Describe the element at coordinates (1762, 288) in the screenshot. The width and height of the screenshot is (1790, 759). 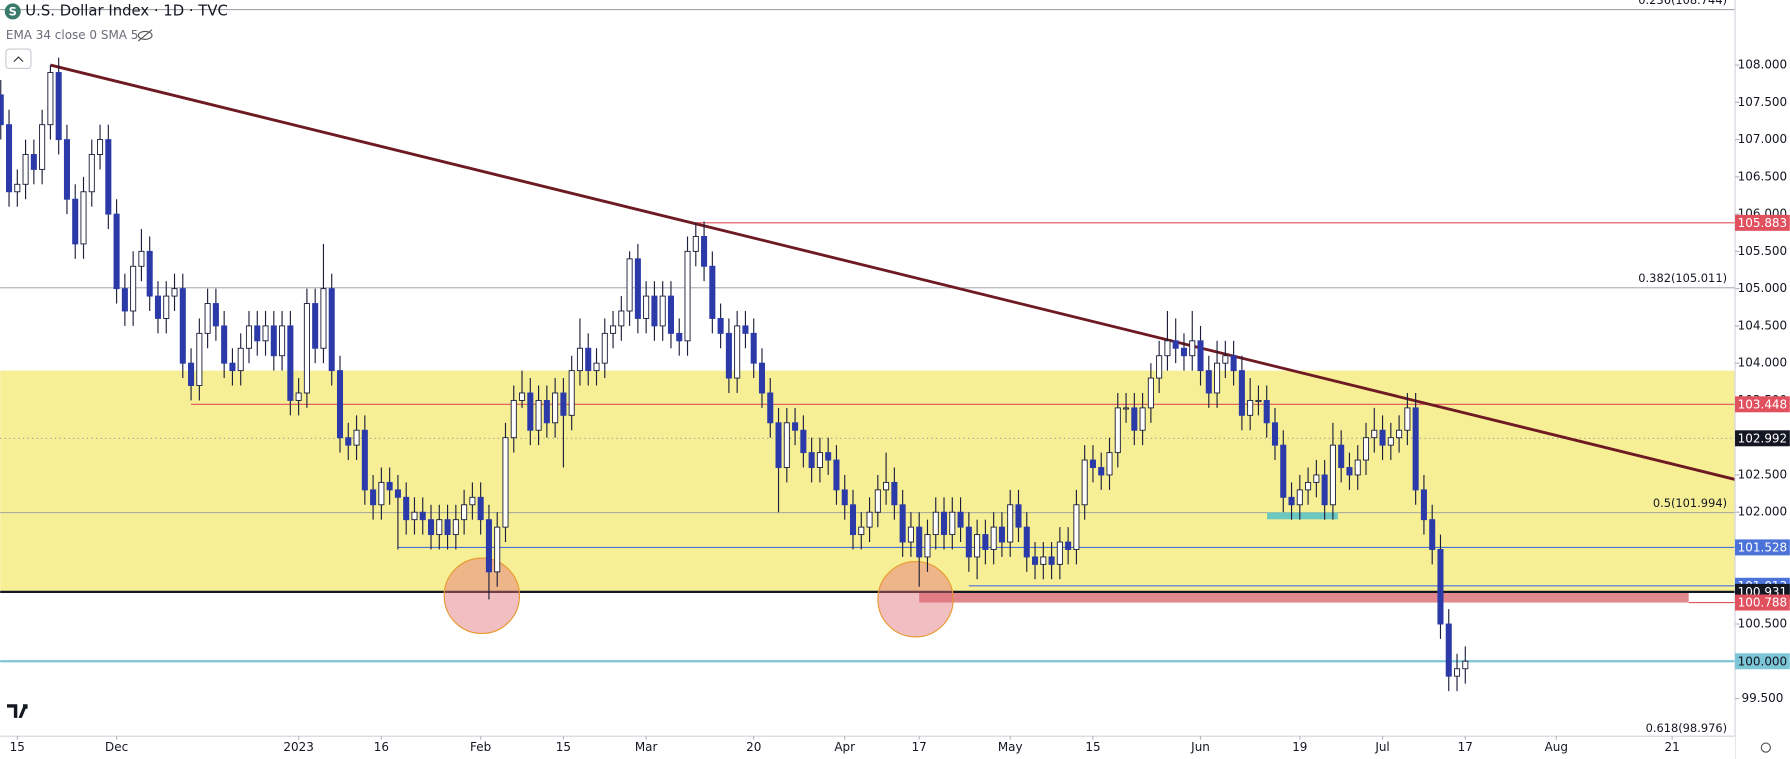
I see `y-tick-label: 105.000` at that location.